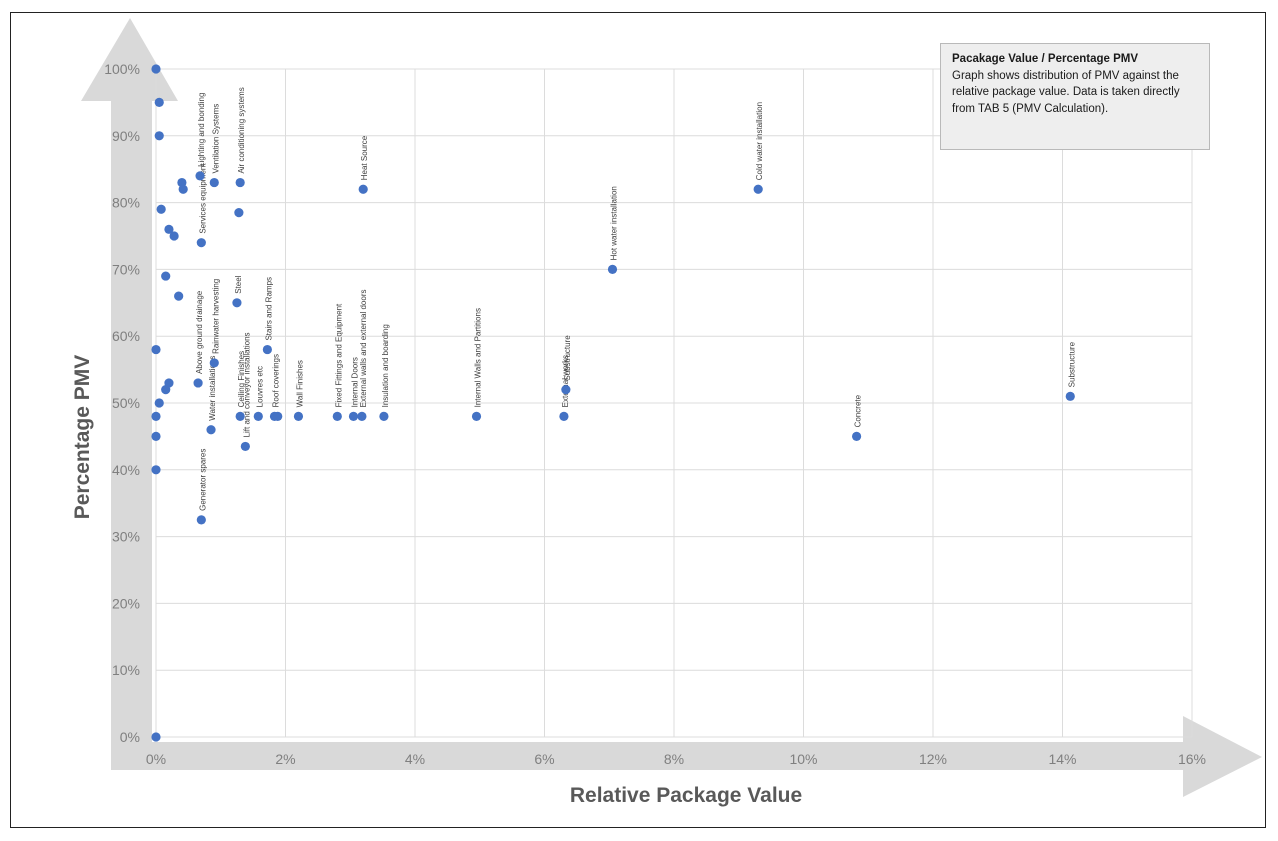  I want to click on data-label: Stairs and Ramps, so click(268, 309).